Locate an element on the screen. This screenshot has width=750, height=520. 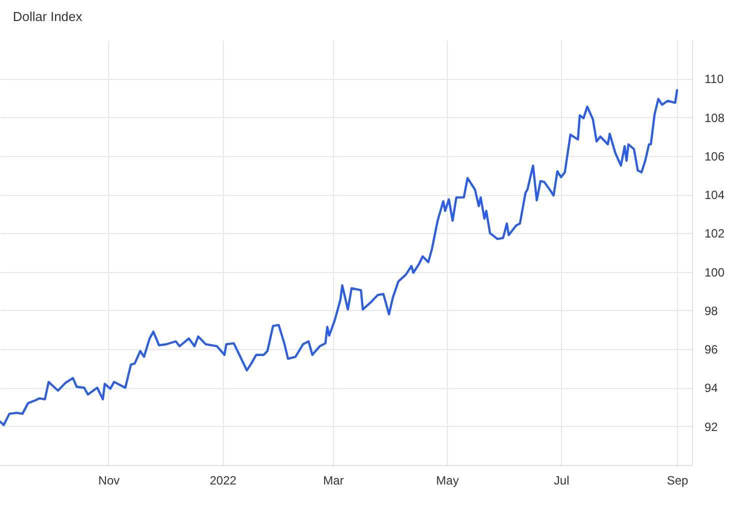
y-tick-label: 108 is located at coordinates (714, 117).